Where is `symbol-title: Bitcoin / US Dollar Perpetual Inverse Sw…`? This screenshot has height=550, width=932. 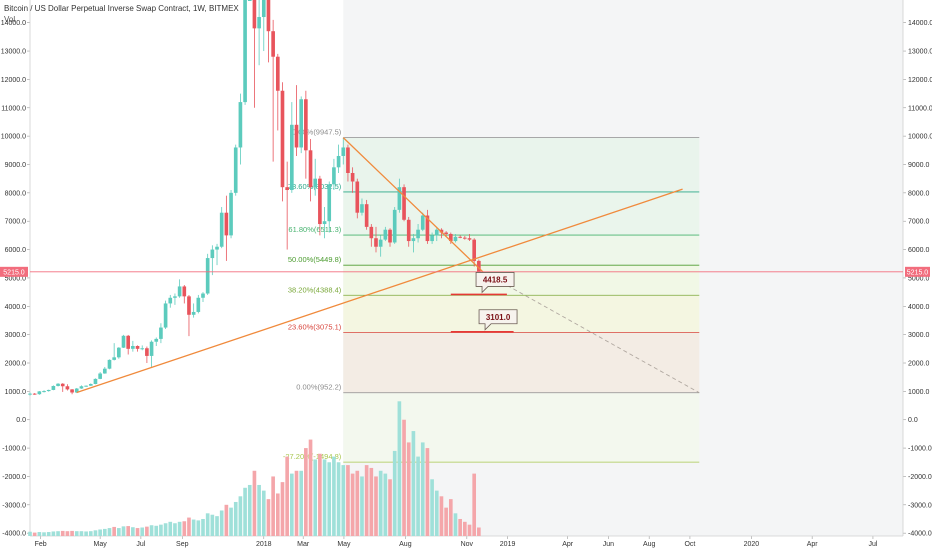
symbol-title: Bitcoin / US Dollar Perpetual Inverse Sw… is located at coordinates (121, 8).